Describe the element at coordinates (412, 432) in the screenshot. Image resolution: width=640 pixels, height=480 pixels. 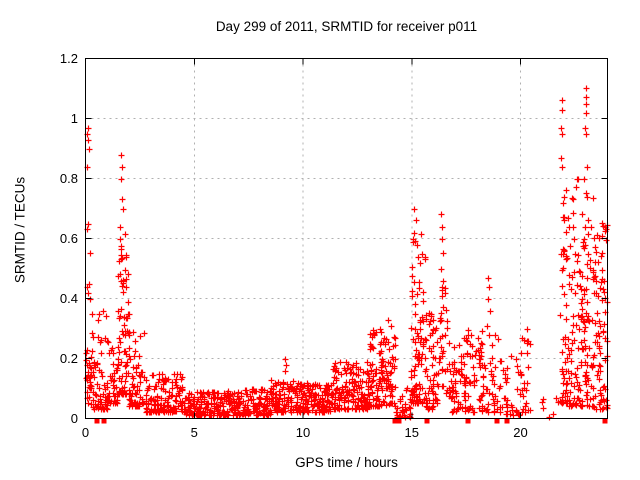
I see `x-tick-label: 15` at that location.